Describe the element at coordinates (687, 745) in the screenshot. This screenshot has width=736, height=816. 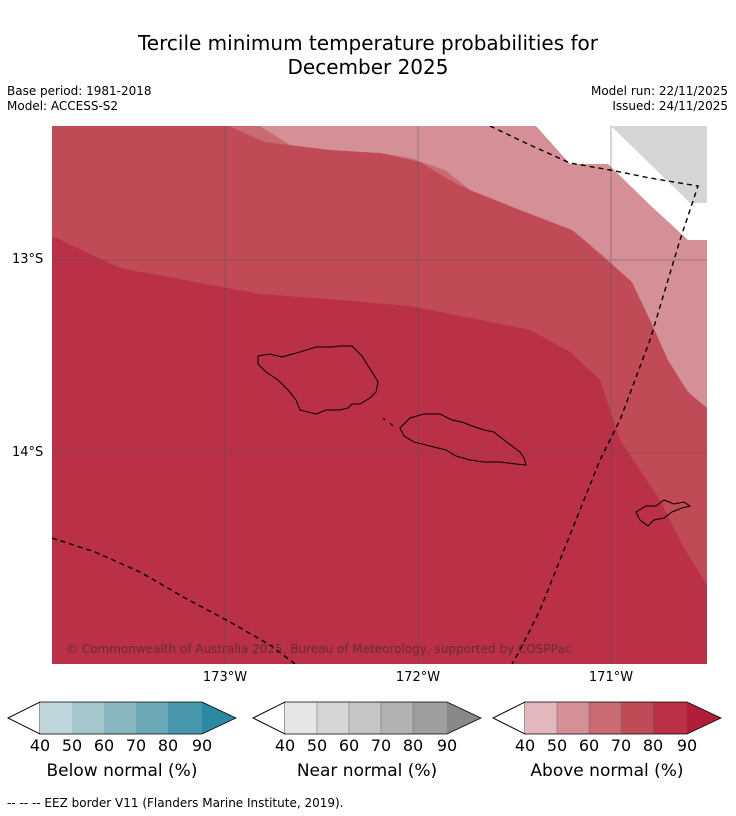
I see `cbar-above-tick: 90` at that location.